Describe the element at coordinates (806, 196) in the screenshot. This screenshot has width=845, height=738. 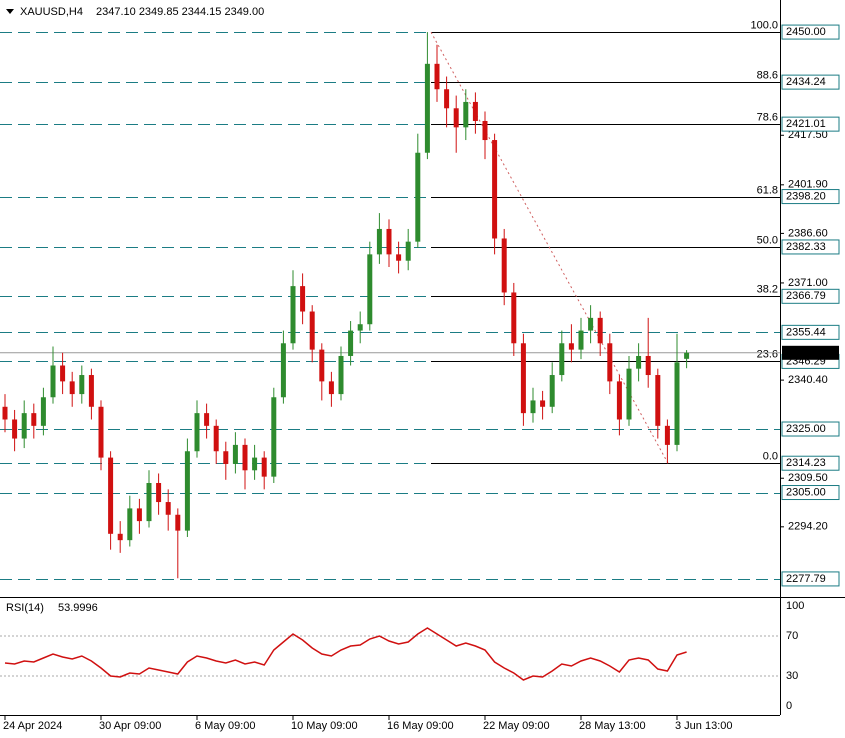
I see `level-label: 2398.20` at that location.